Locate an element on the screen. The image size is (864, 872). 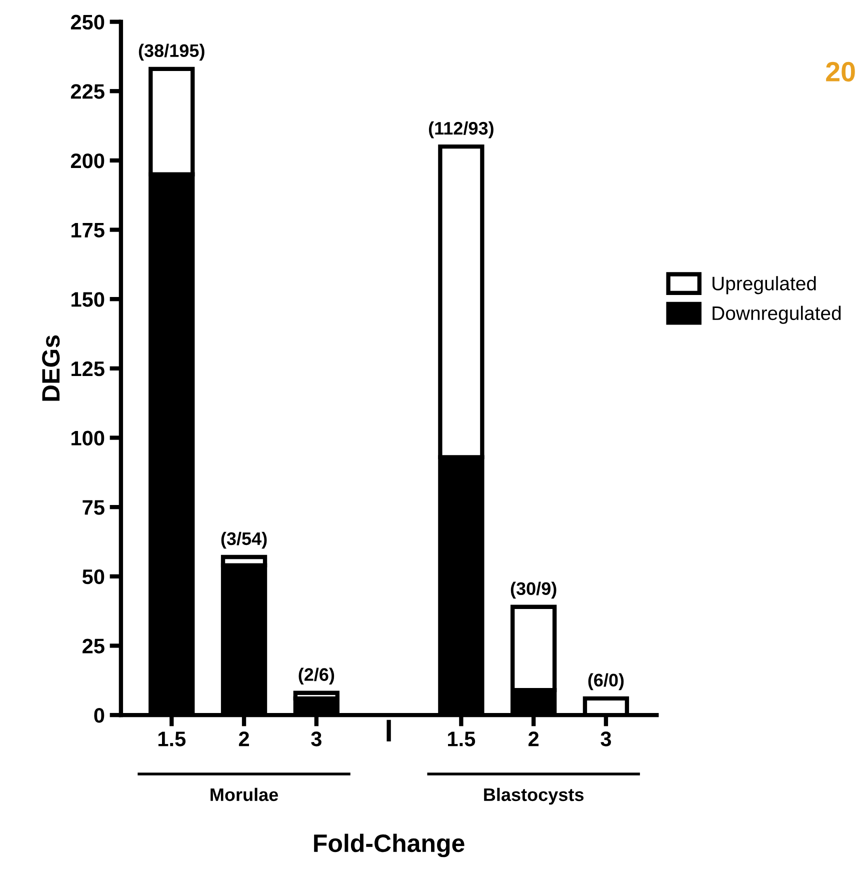
legend-label: Upregulated is located at coordinates (764, 285).